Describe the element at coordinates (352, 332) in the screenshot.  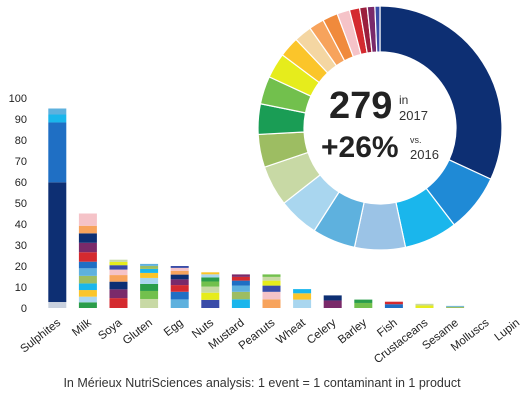
I see `category-label: Barley` at that location.